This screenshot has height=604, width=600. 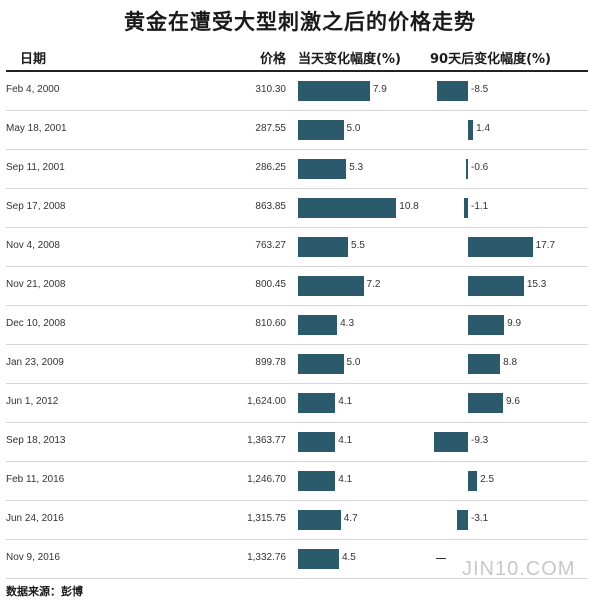 What do you see at coordinates (35, 518) in the screenshot?
I see `date-cell: Jun 24, 2016` at bounding box center [35, 518].